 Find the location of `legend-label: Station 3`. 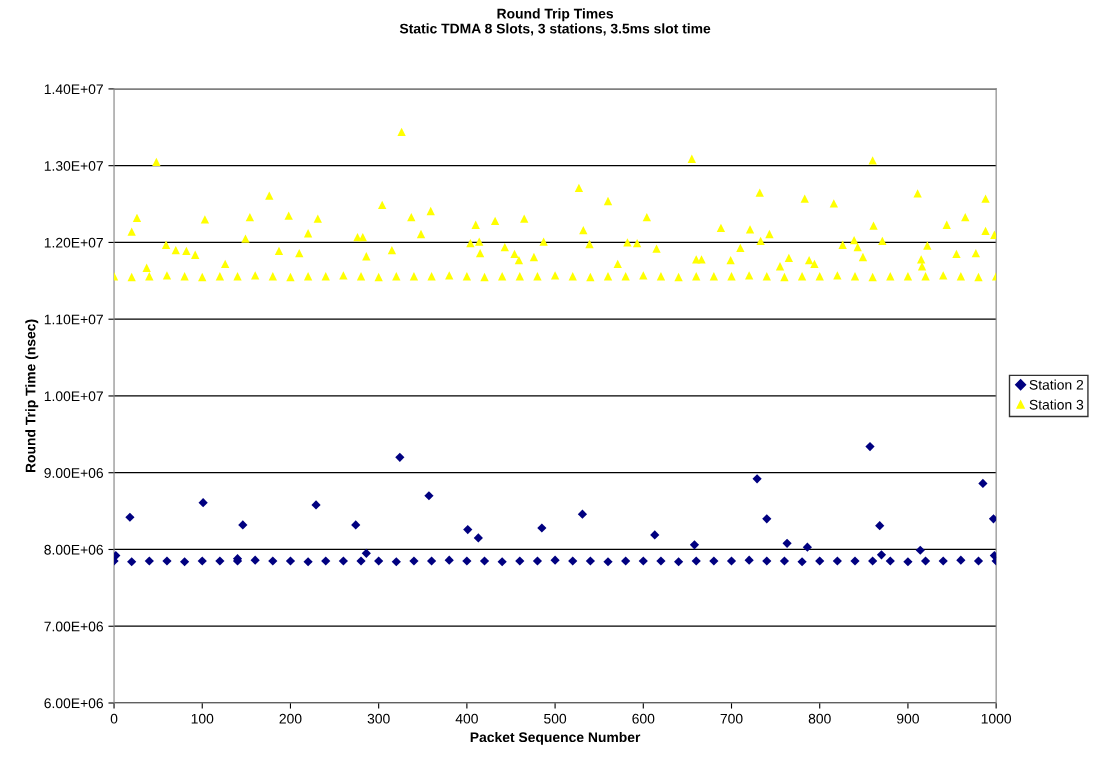

legend-label: Station 3 is located at coordinates (1056, 404).